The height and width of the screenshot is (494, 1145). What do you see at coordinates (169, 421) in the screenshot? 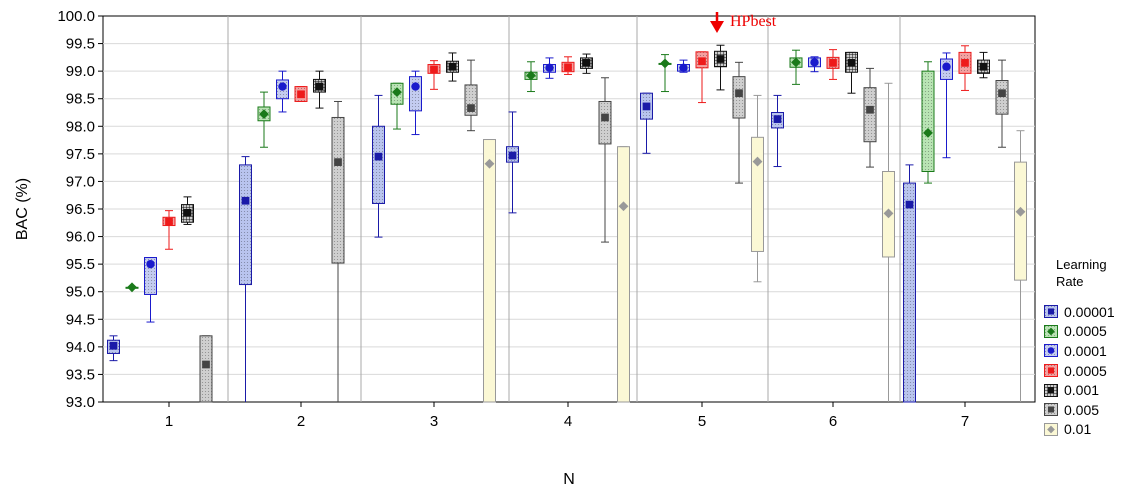
I see `x-tick-label: 1` at bounding box center [169, 421].